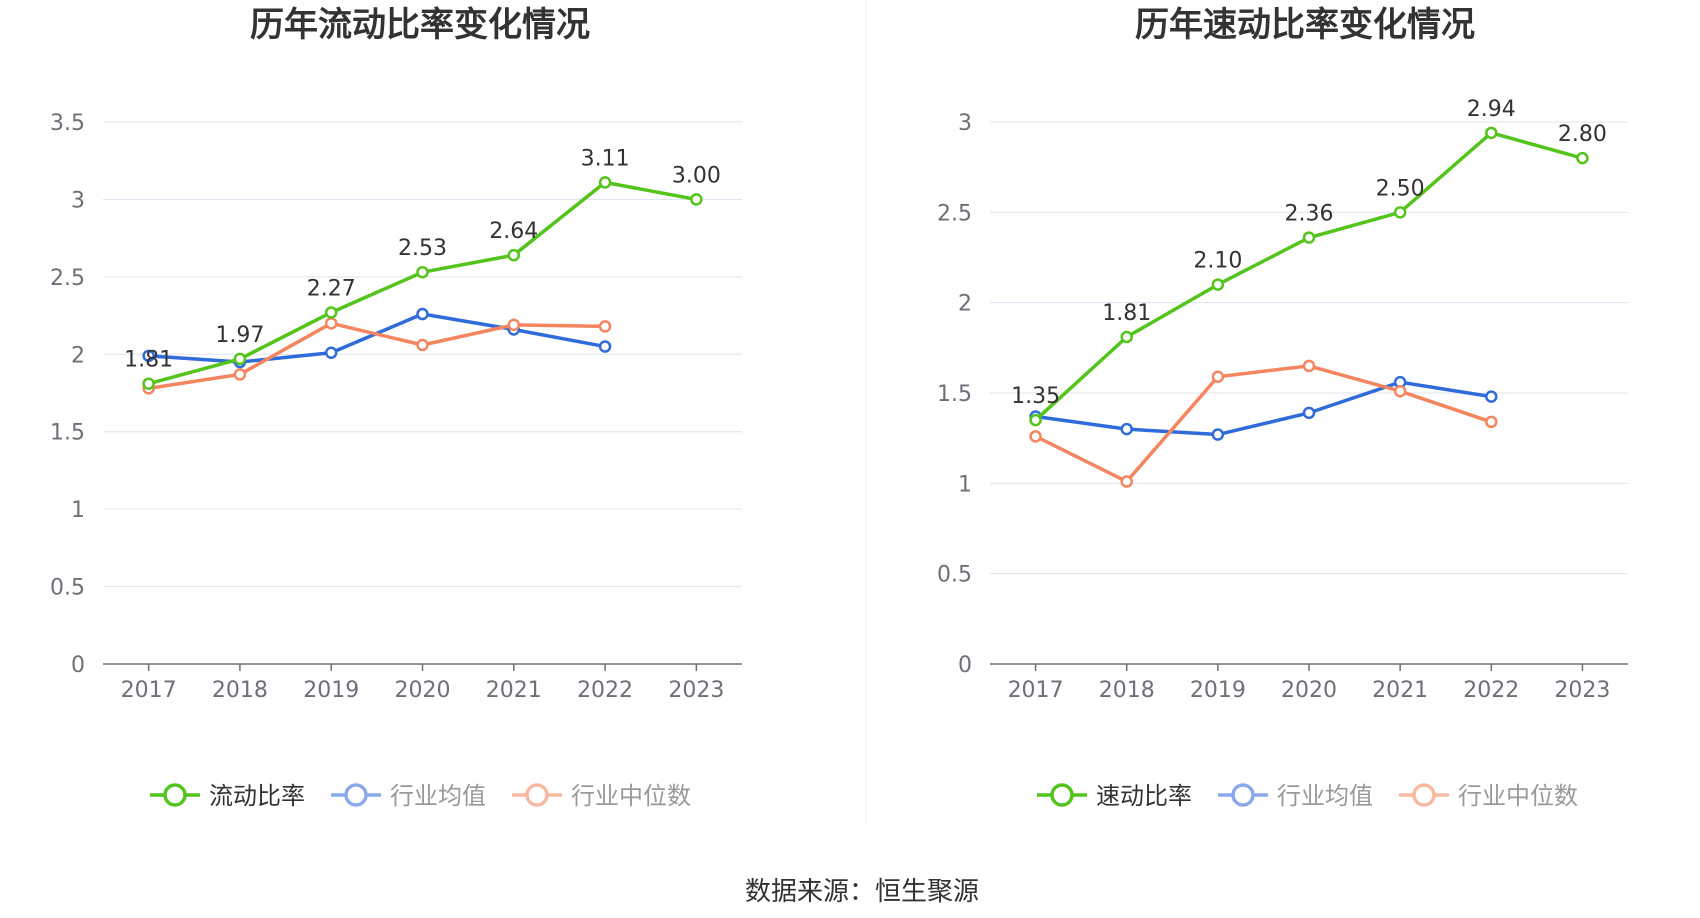 The height and width of the screenshot is (918, 1700). Describe the element at coordinates (67, 123) in the screenshot. I see `y-tick-label: 3.5` at that location.